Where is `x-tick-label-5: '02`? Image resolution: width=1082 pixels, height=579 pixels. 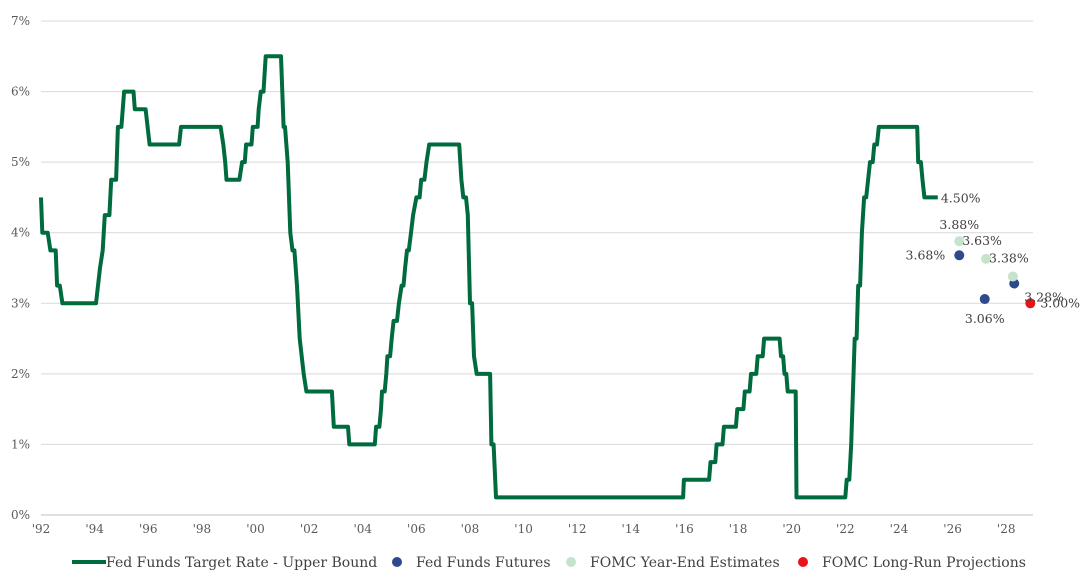 x-tick-label-5: '02 is located at coordinates (309, 529).